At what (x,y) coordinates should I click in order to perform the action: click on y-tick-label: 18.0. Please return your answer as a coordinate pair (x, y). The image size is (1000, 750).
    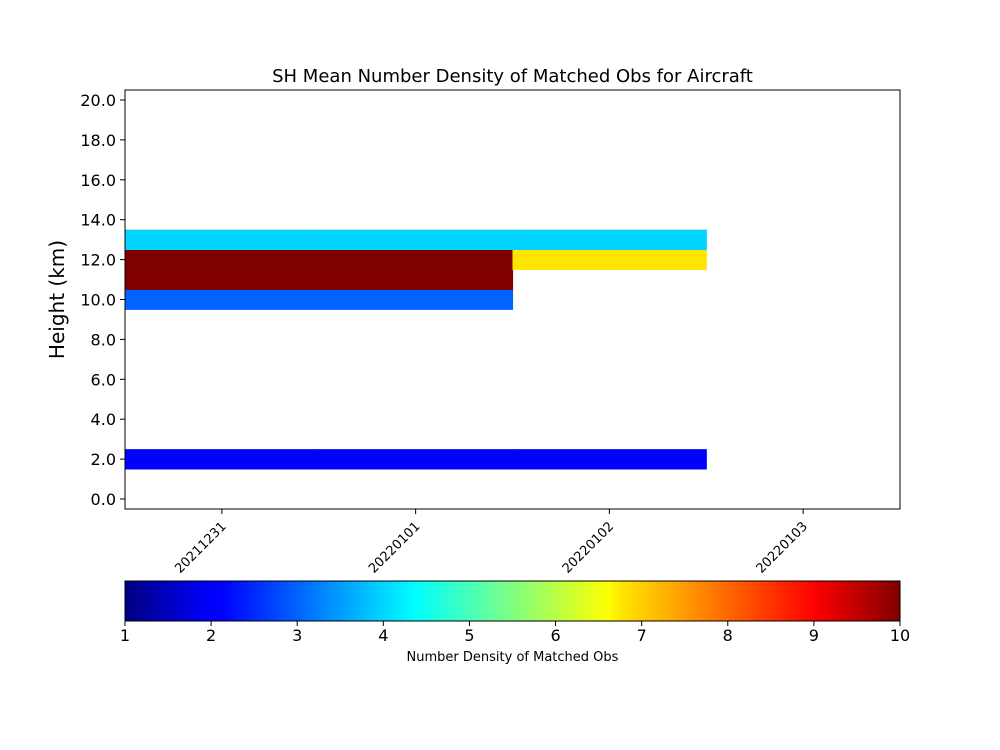
    Looking at the image, I should click on (98, 140).